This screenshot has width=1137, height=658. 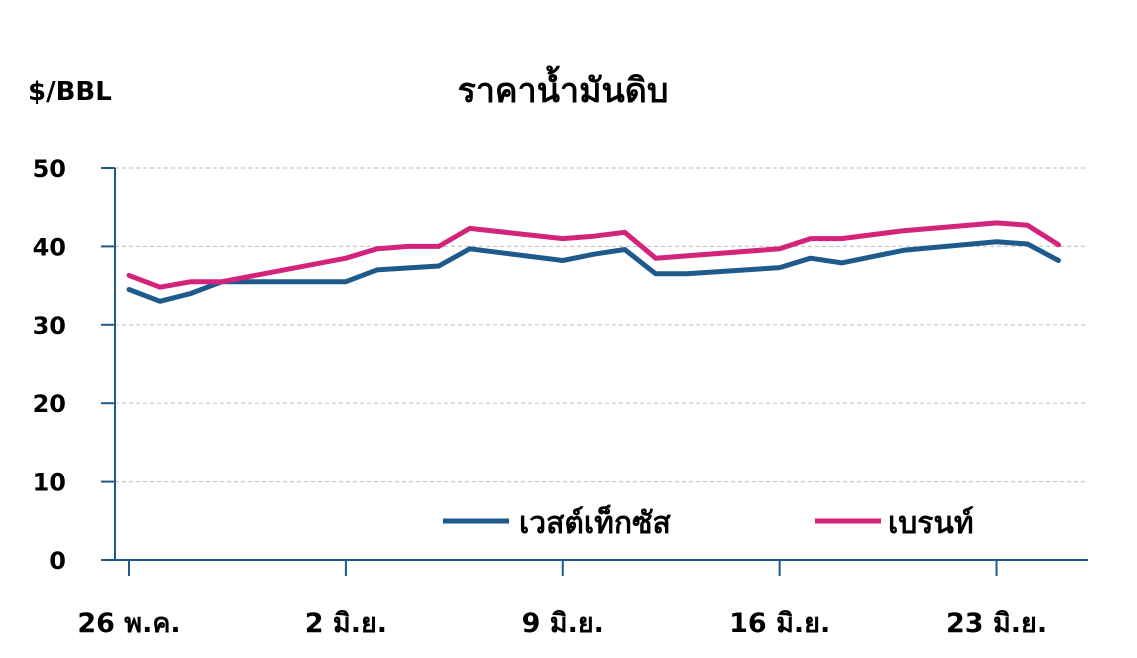 I want to click on x-axis-ticks: 26 พ.ค. 2 มิ.ย. 9 มิ.ย. 16 มิ.ย. 23 มิ.ย., so click(x=562, y=599).